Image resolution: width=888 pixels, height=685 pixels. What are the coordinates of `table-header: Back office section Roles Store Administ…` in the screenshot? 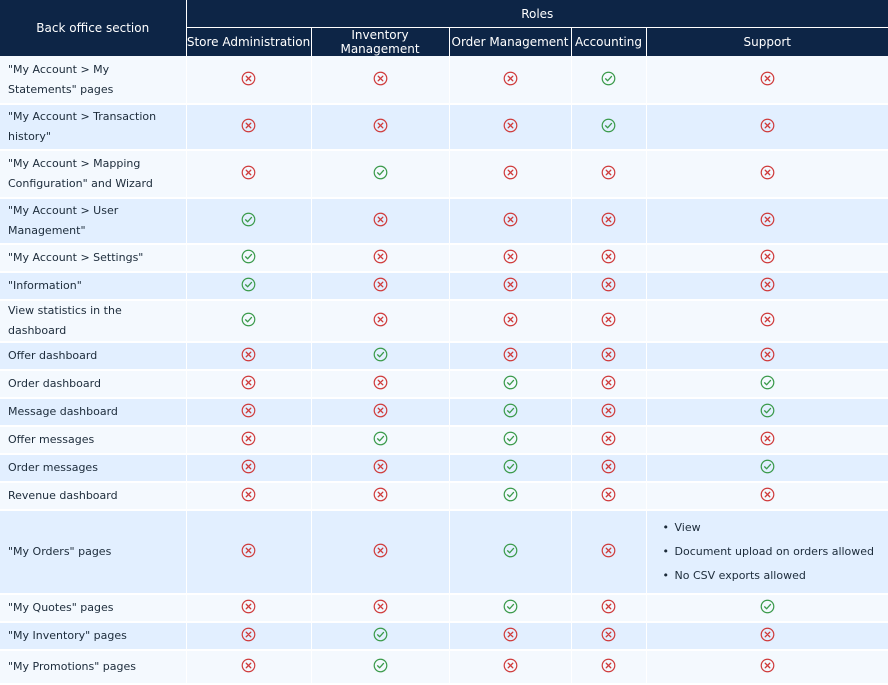 It's located at (444, 28).